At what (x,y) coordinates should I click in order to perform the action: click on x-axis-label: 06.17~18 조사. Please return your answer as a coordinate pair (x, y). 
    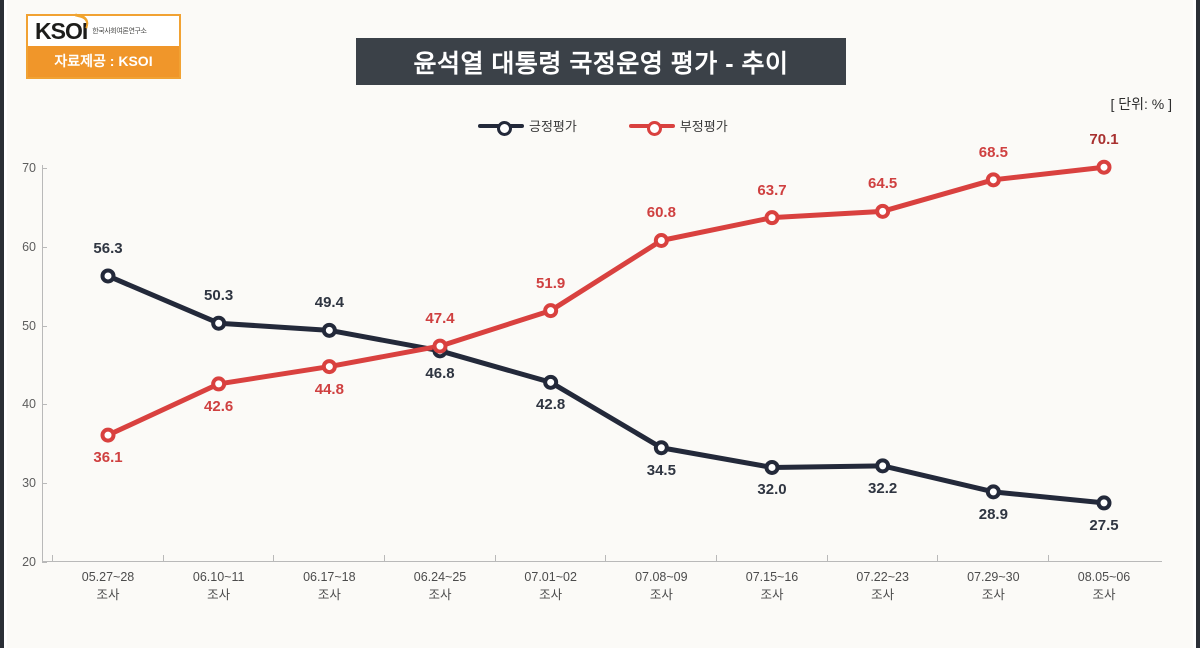
    Looking at the image, I should click on (329, 586).